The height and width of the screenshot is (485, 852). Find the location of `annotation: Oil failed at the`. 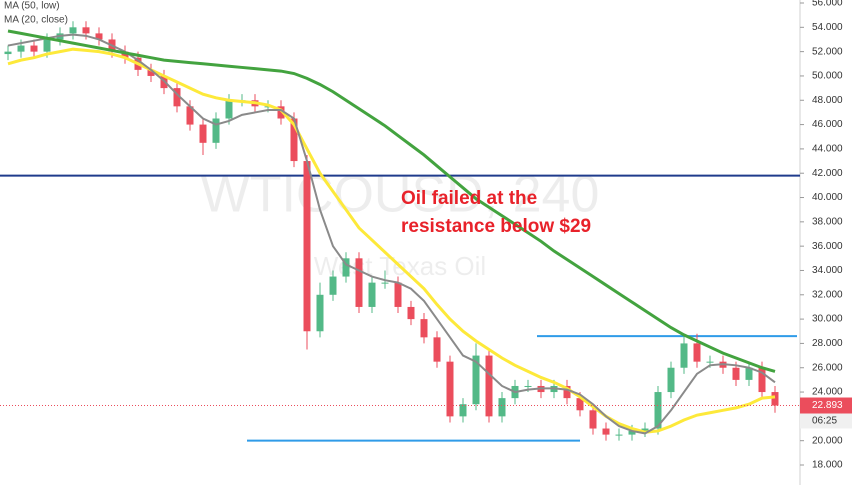

annotation: Oil failed at the is located at coordinates (469, 198).